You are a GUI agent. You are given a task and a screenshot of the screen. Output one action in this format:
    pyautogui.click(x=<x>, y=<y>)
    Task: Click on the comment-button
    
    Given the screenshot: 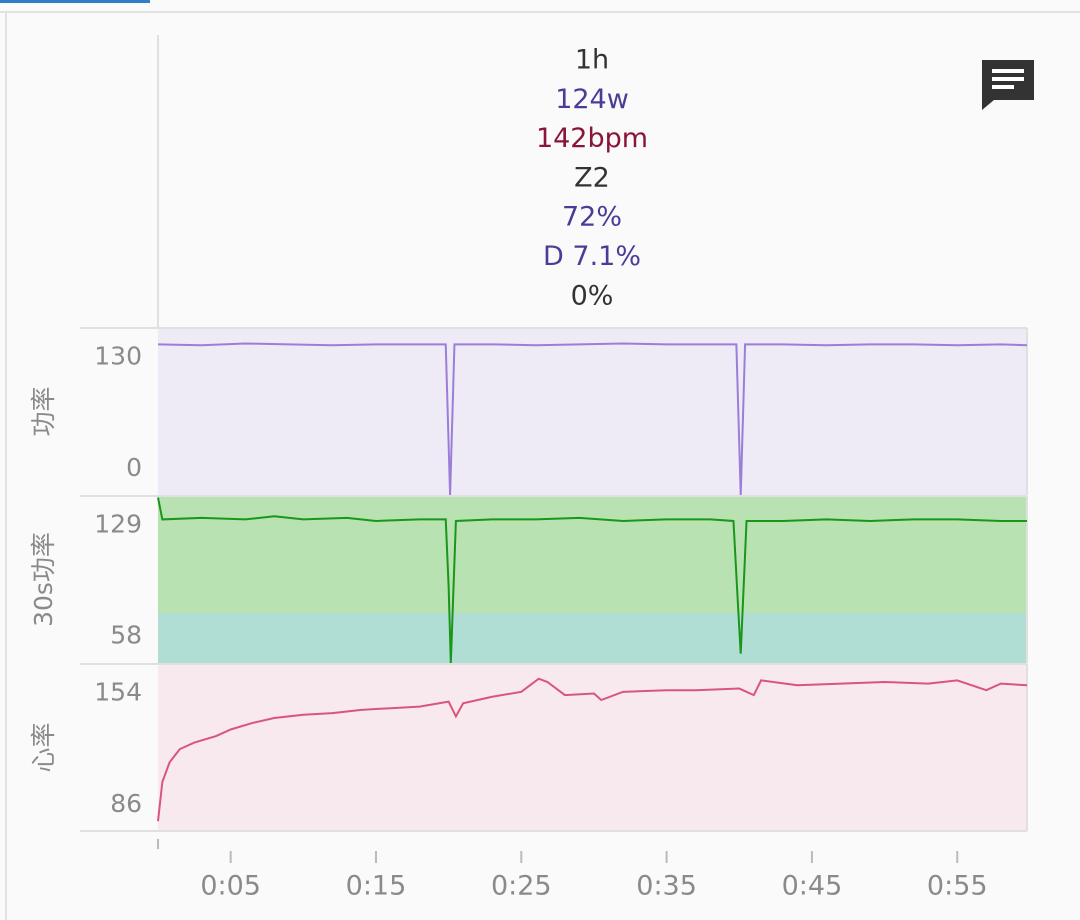 What is the action you would take?
    pyautogui.click(x=1008, y=85)
    